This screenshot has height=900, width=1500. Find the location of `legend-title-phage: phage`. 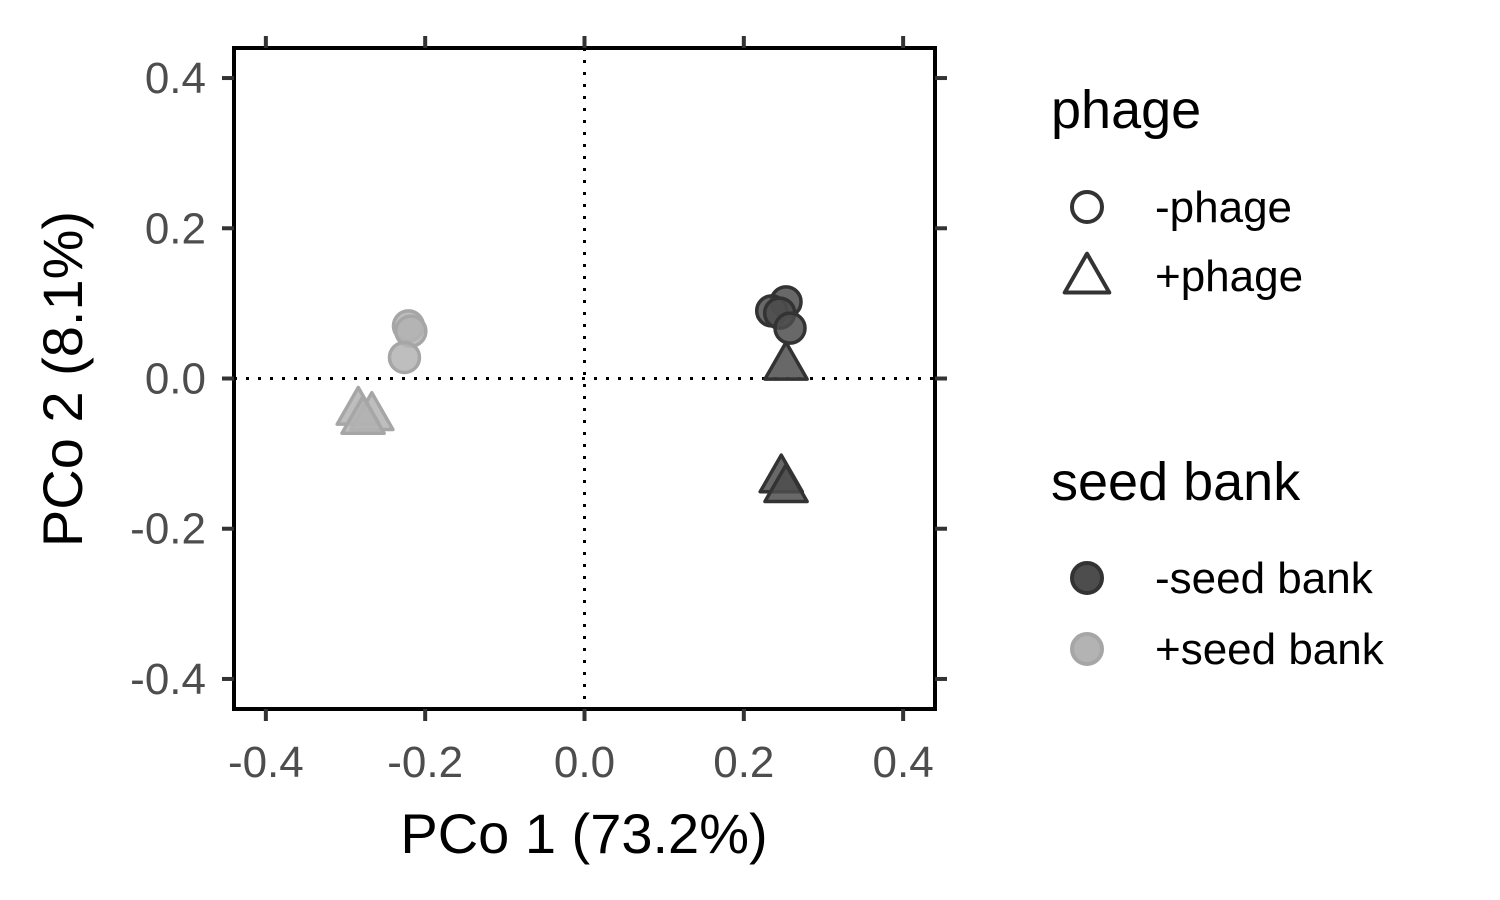

legend-title-phage: phage is located at coordinates (1126, 110).